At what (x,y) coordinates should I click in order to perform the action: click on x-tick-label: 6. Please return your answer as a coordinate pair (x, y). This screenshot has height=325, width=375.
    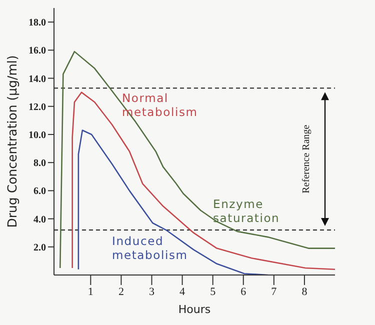
    Looking at the image, I should click on (243, 292).